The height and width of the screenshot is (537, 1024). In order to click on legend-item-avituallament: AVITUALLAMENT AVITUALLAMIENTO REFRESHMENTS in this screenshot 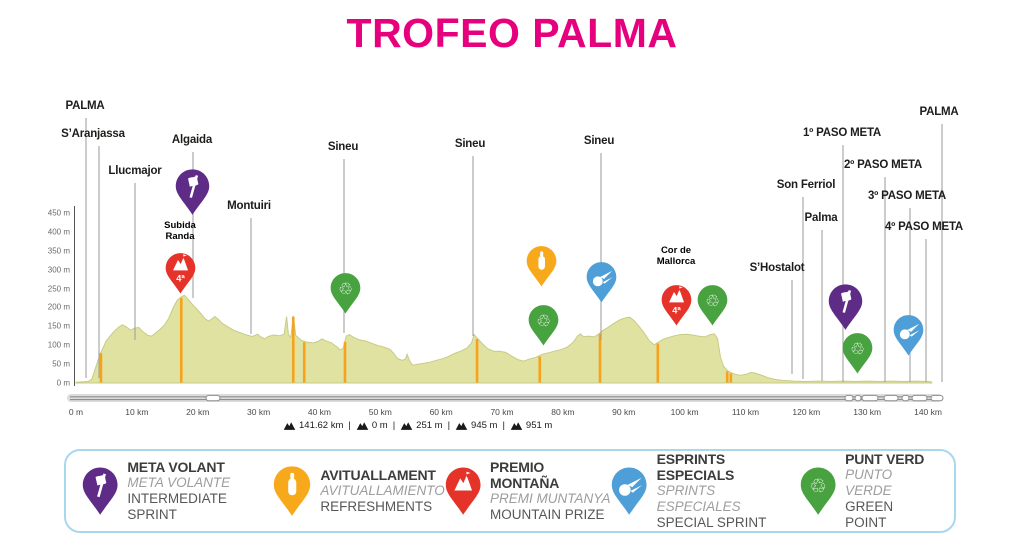, I will do `click(359, 491)`.